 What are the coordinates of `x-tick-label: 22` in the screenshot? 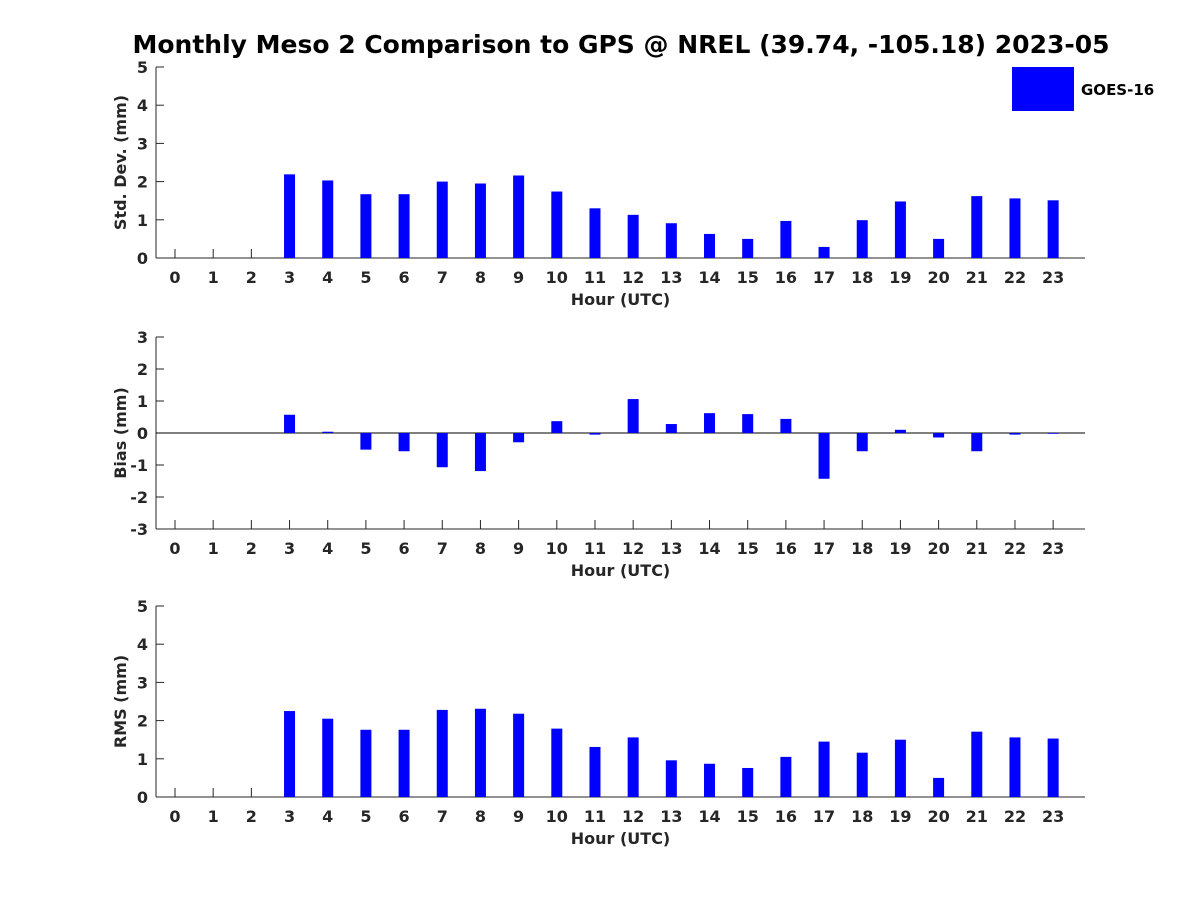 It's located at (1015, 816).